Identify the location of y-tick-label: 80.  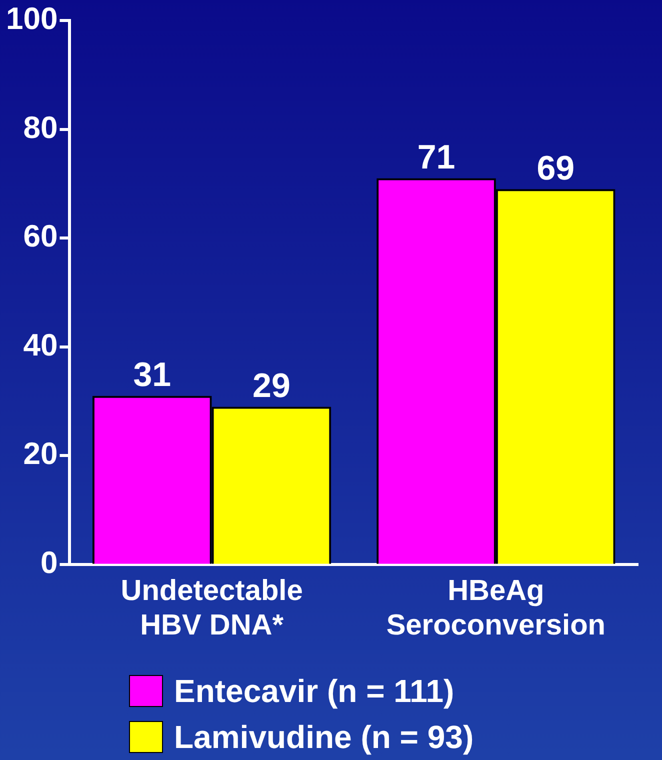
(40, 127).